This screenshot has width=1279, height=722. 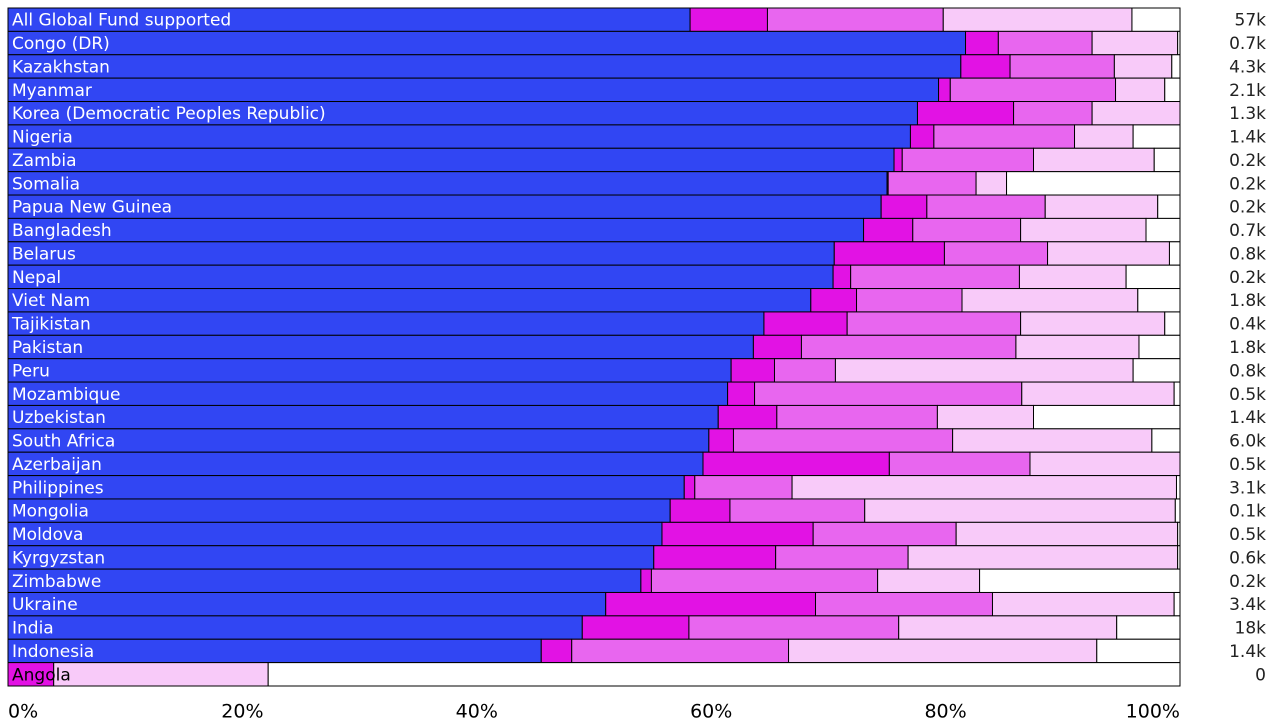 I want to click on category-label: Zimbabwe, so click(x=56, y=582).